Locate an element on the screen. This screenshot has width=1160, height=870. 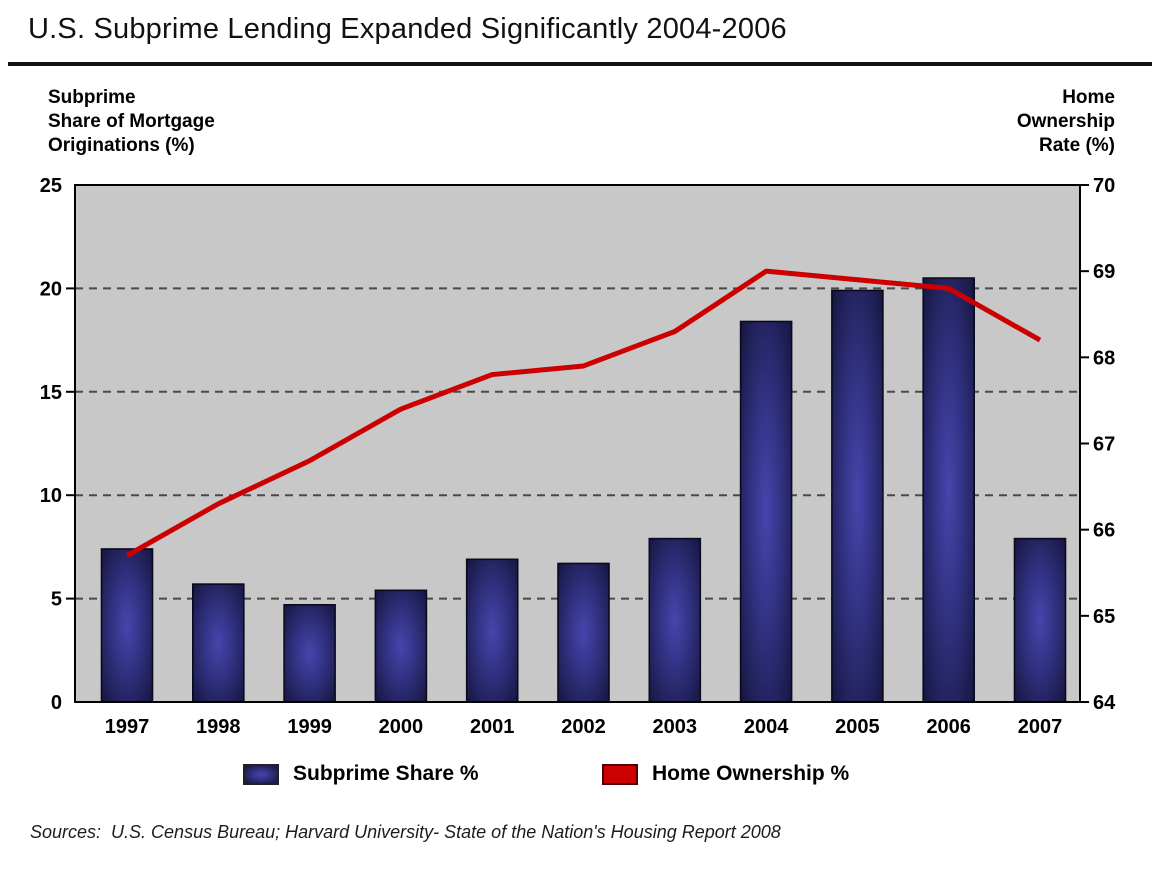
bar-2000 is located at coordinates (401, 646).